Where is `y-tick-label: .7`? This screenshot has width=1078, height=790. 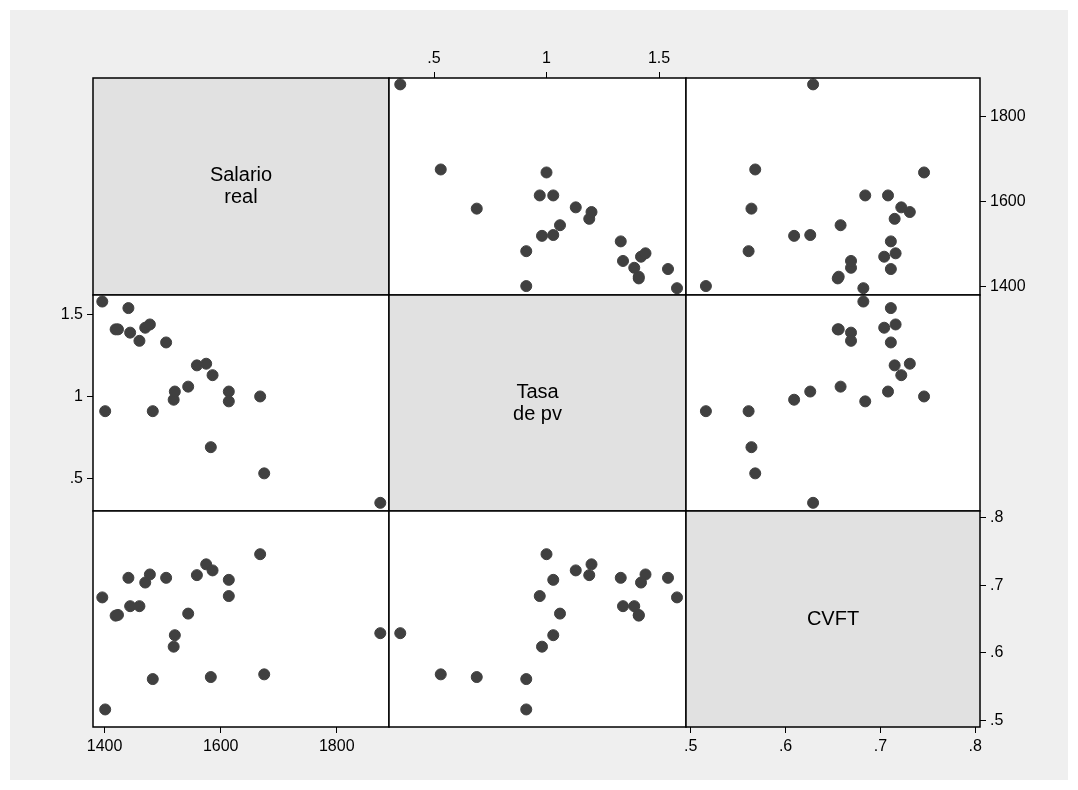 y-tick-label: .7 is located at coordinates (997, 584).